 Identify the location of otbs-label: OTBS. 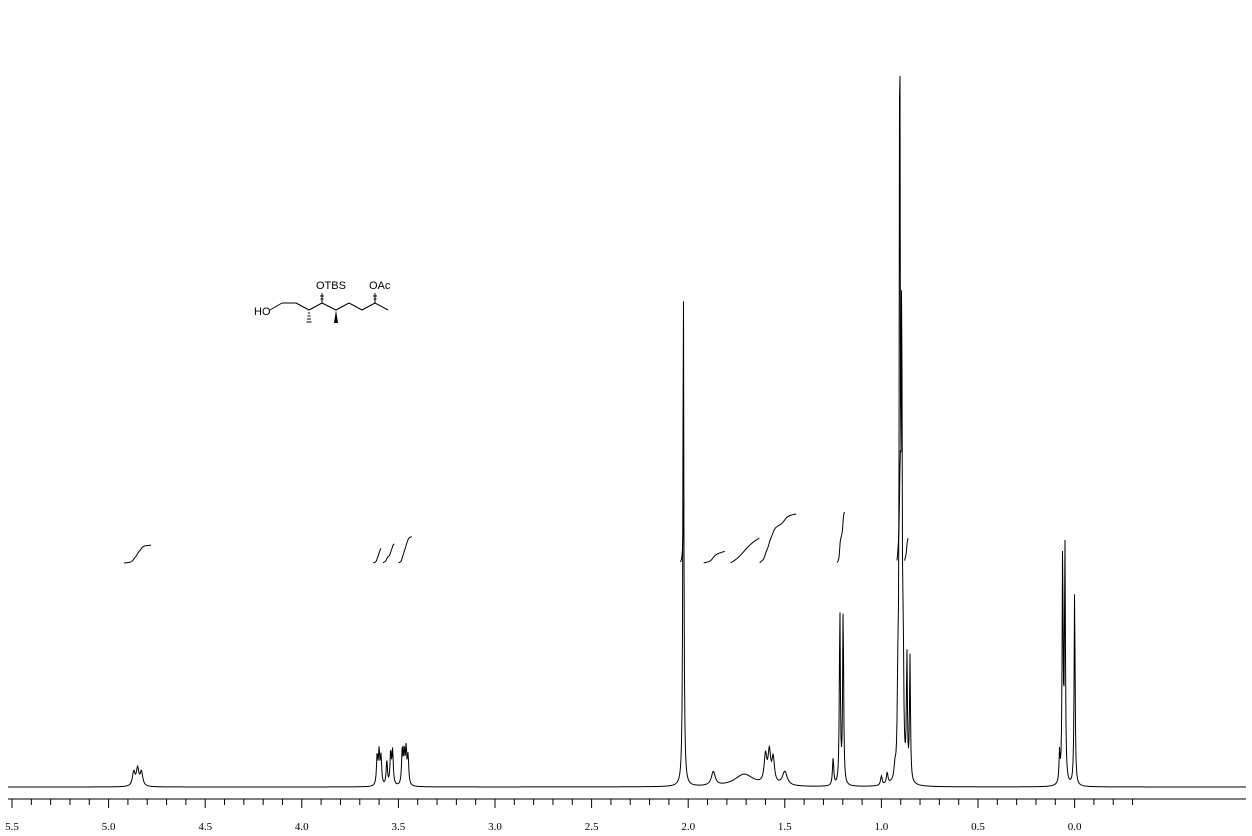
(331, 286).